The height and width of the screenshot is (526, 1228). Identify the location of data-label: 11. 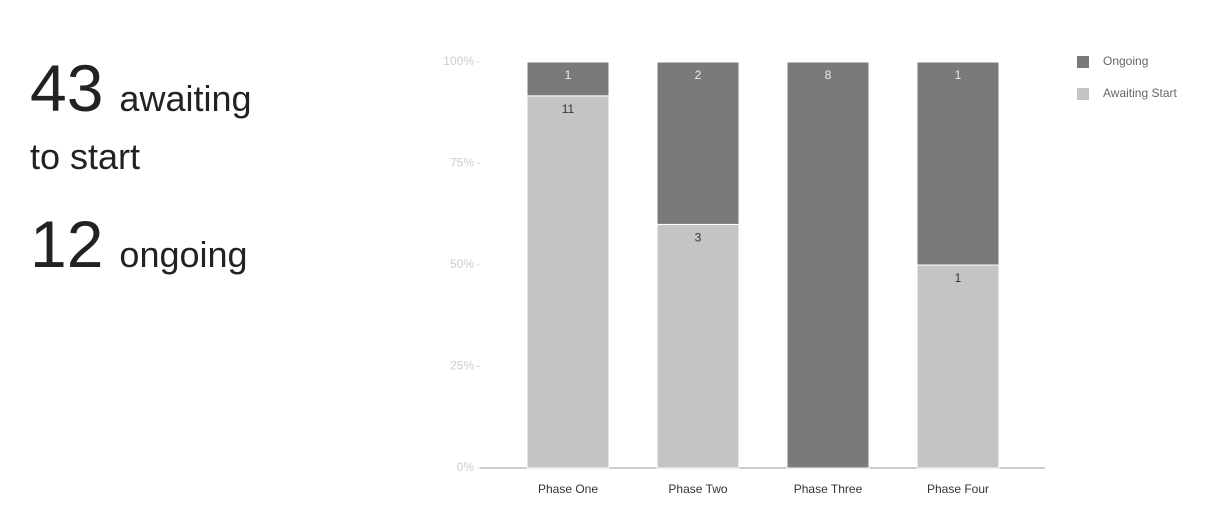
(568, 109).